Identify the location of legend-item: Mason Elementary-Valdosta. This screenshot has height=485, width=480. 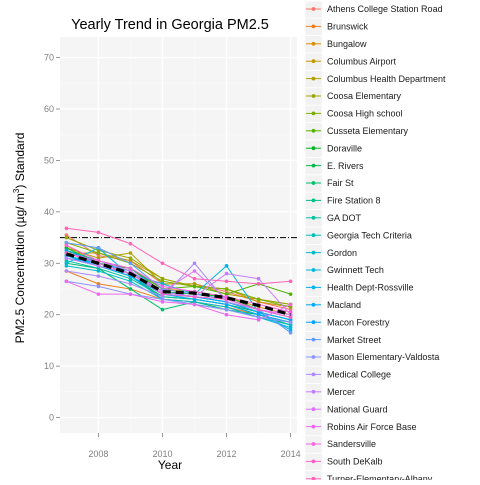
(371, 357).